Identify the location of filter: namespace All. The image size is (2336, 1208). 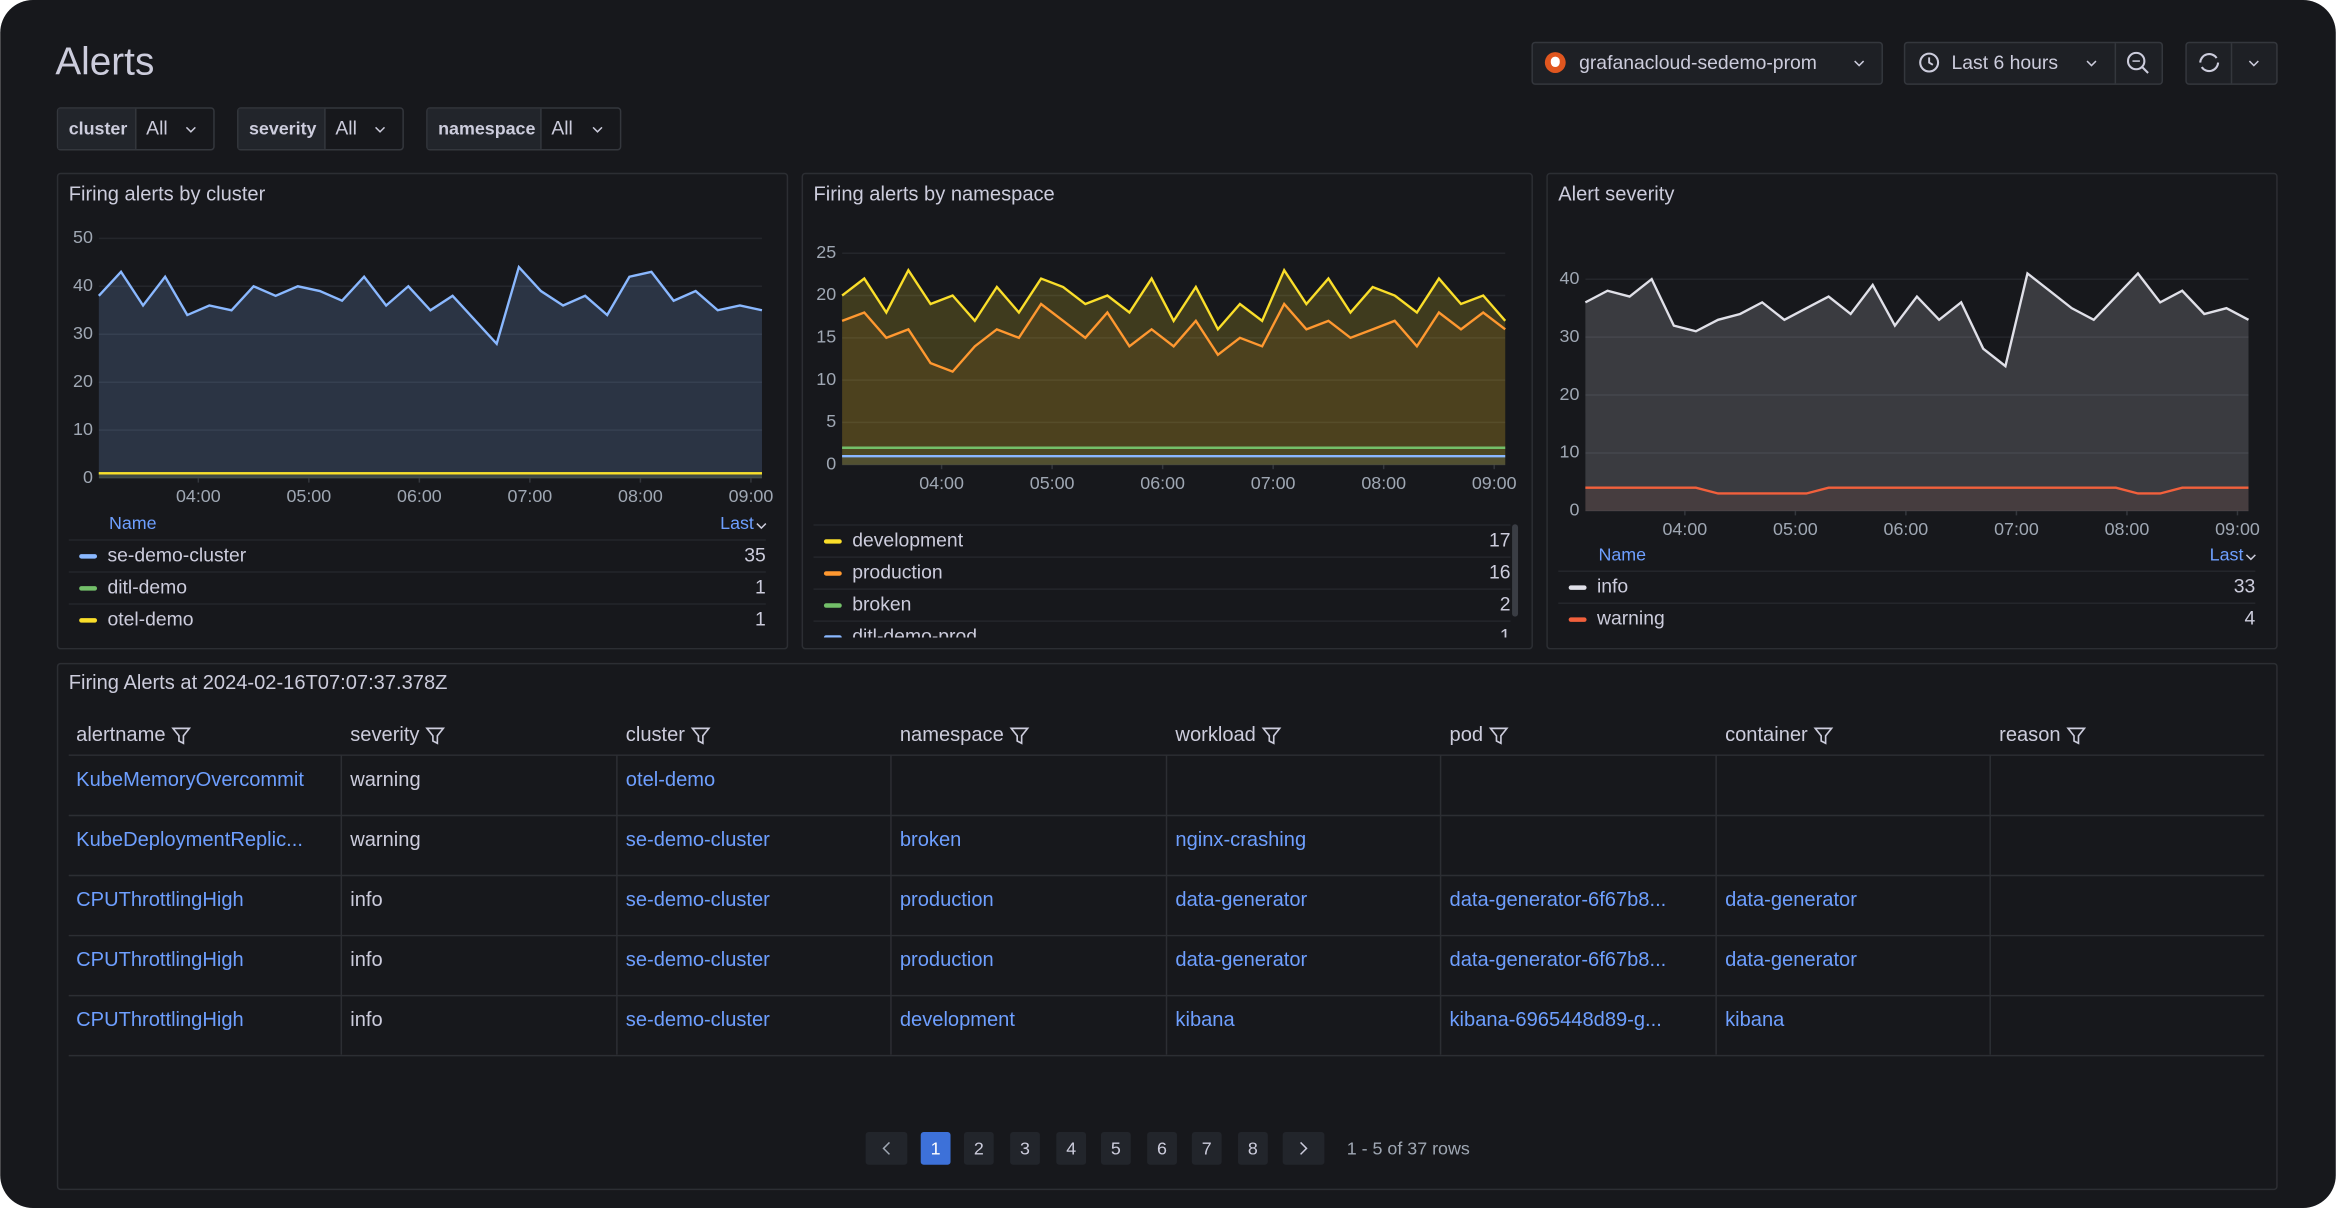
(524, 129).